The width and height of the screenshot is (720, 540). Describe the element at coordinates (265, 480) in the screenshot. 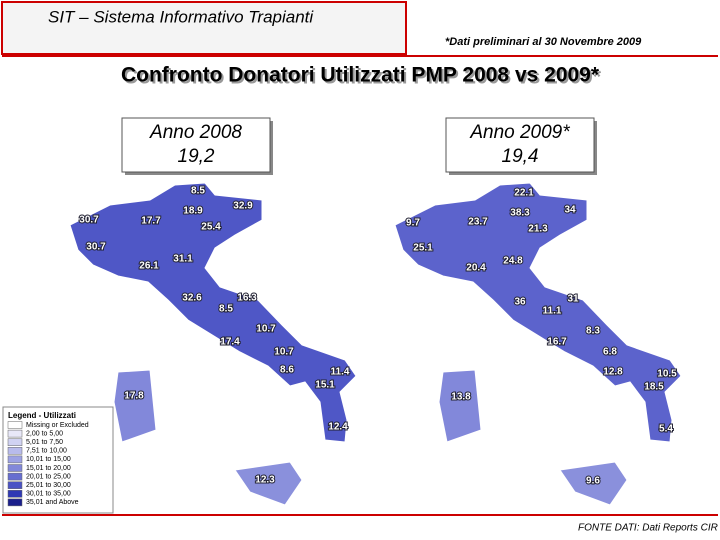

I see `region-label: 12.3` at that location.